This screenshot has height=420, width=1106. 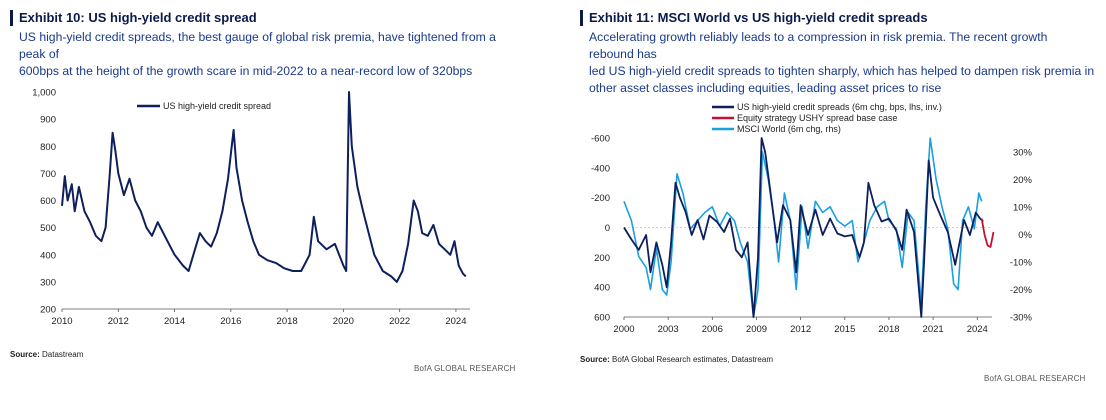 I want to click on left-y-tick-label: 600, so click(x=602, y=318).